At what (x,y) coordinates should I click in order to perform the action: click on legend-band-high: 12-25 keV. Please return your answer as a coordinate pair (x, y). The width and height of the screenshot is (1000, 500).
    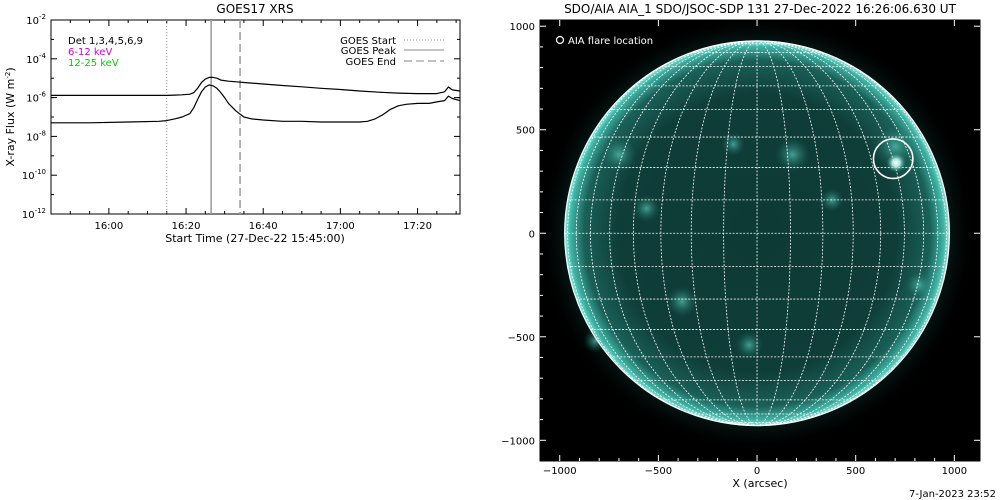
    Looking at the image, I should click on (93, 63).